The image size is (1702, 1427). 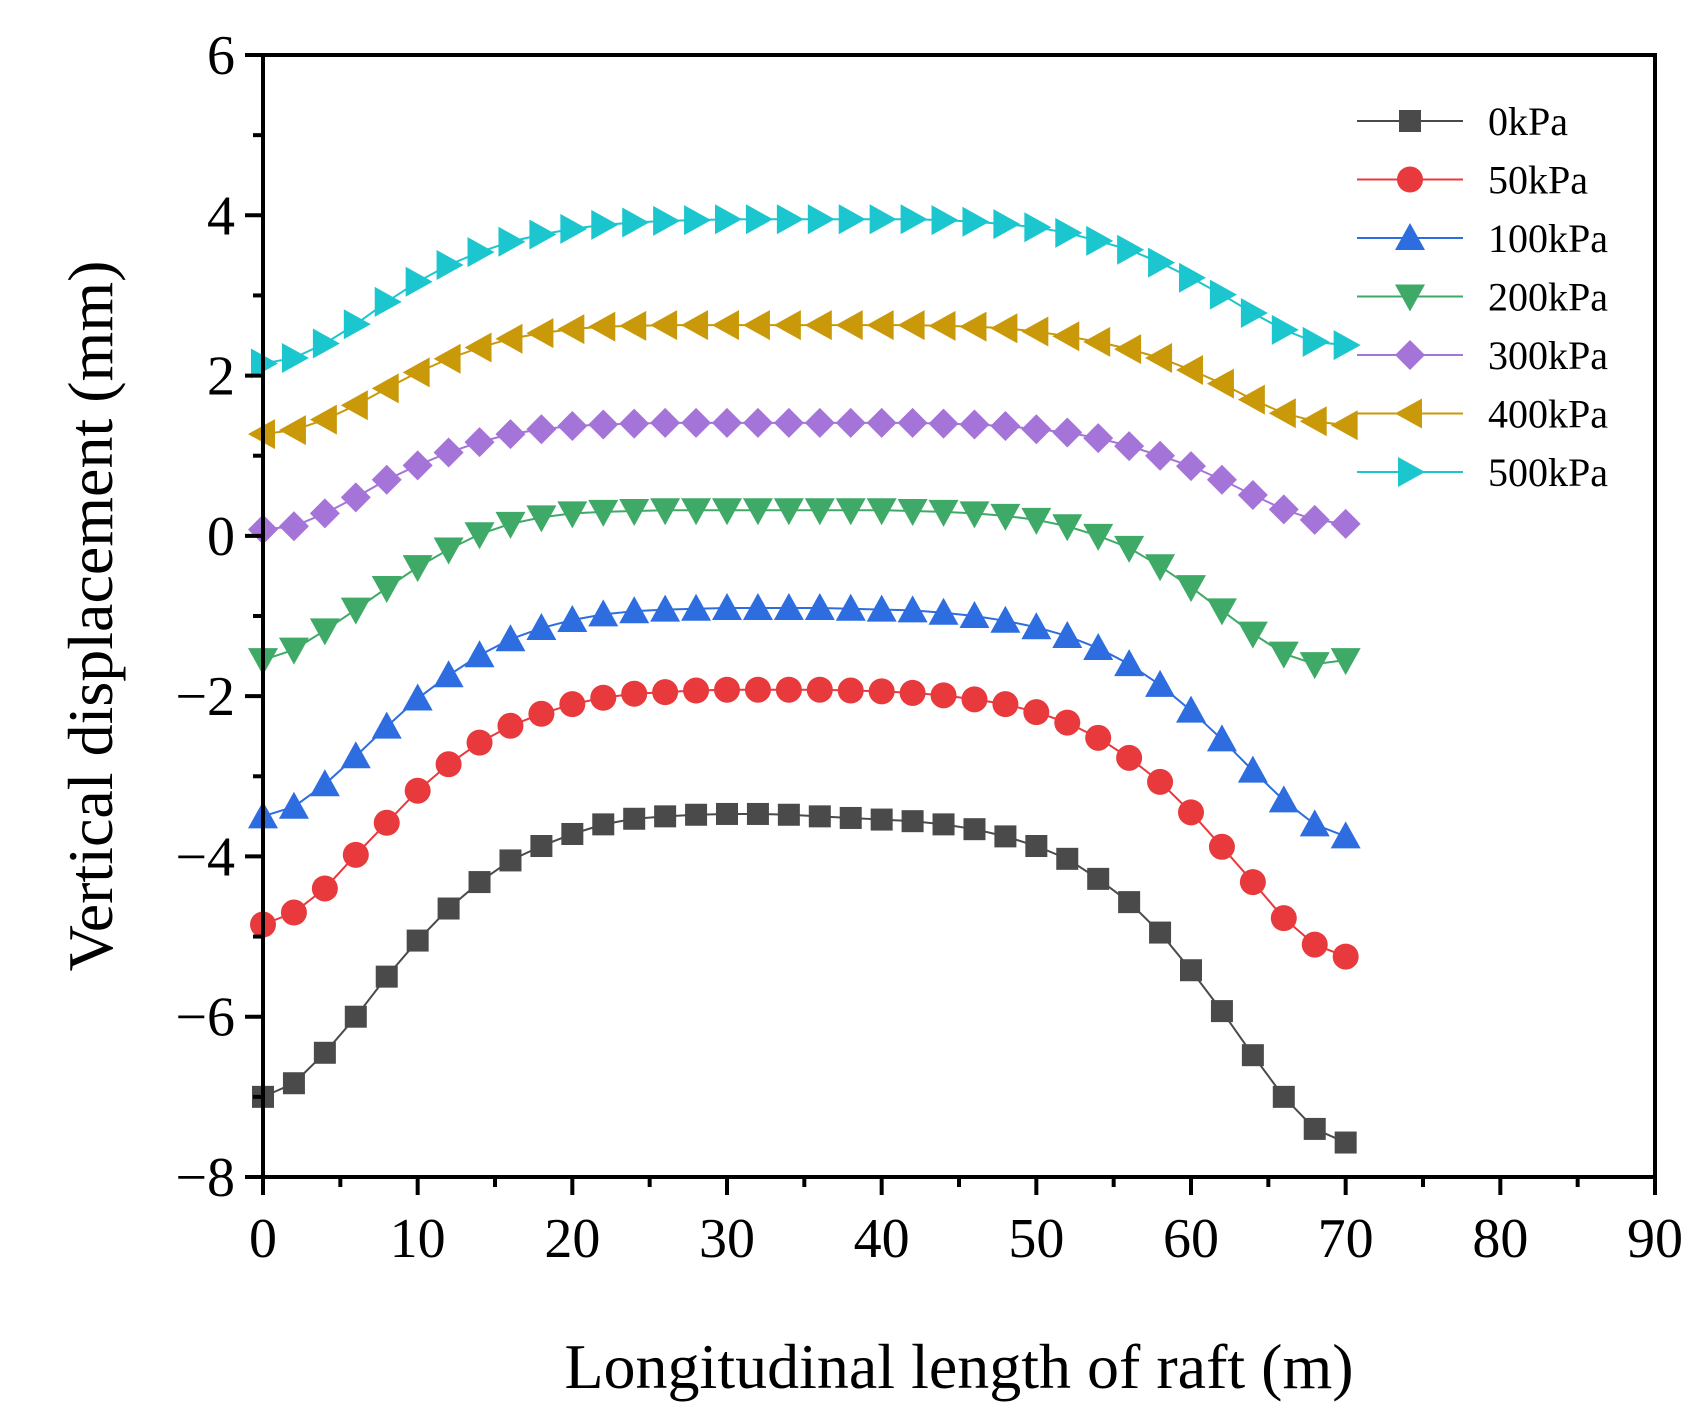 I want to click on legend-item: 50kPa, so click(x=1472, y=180).